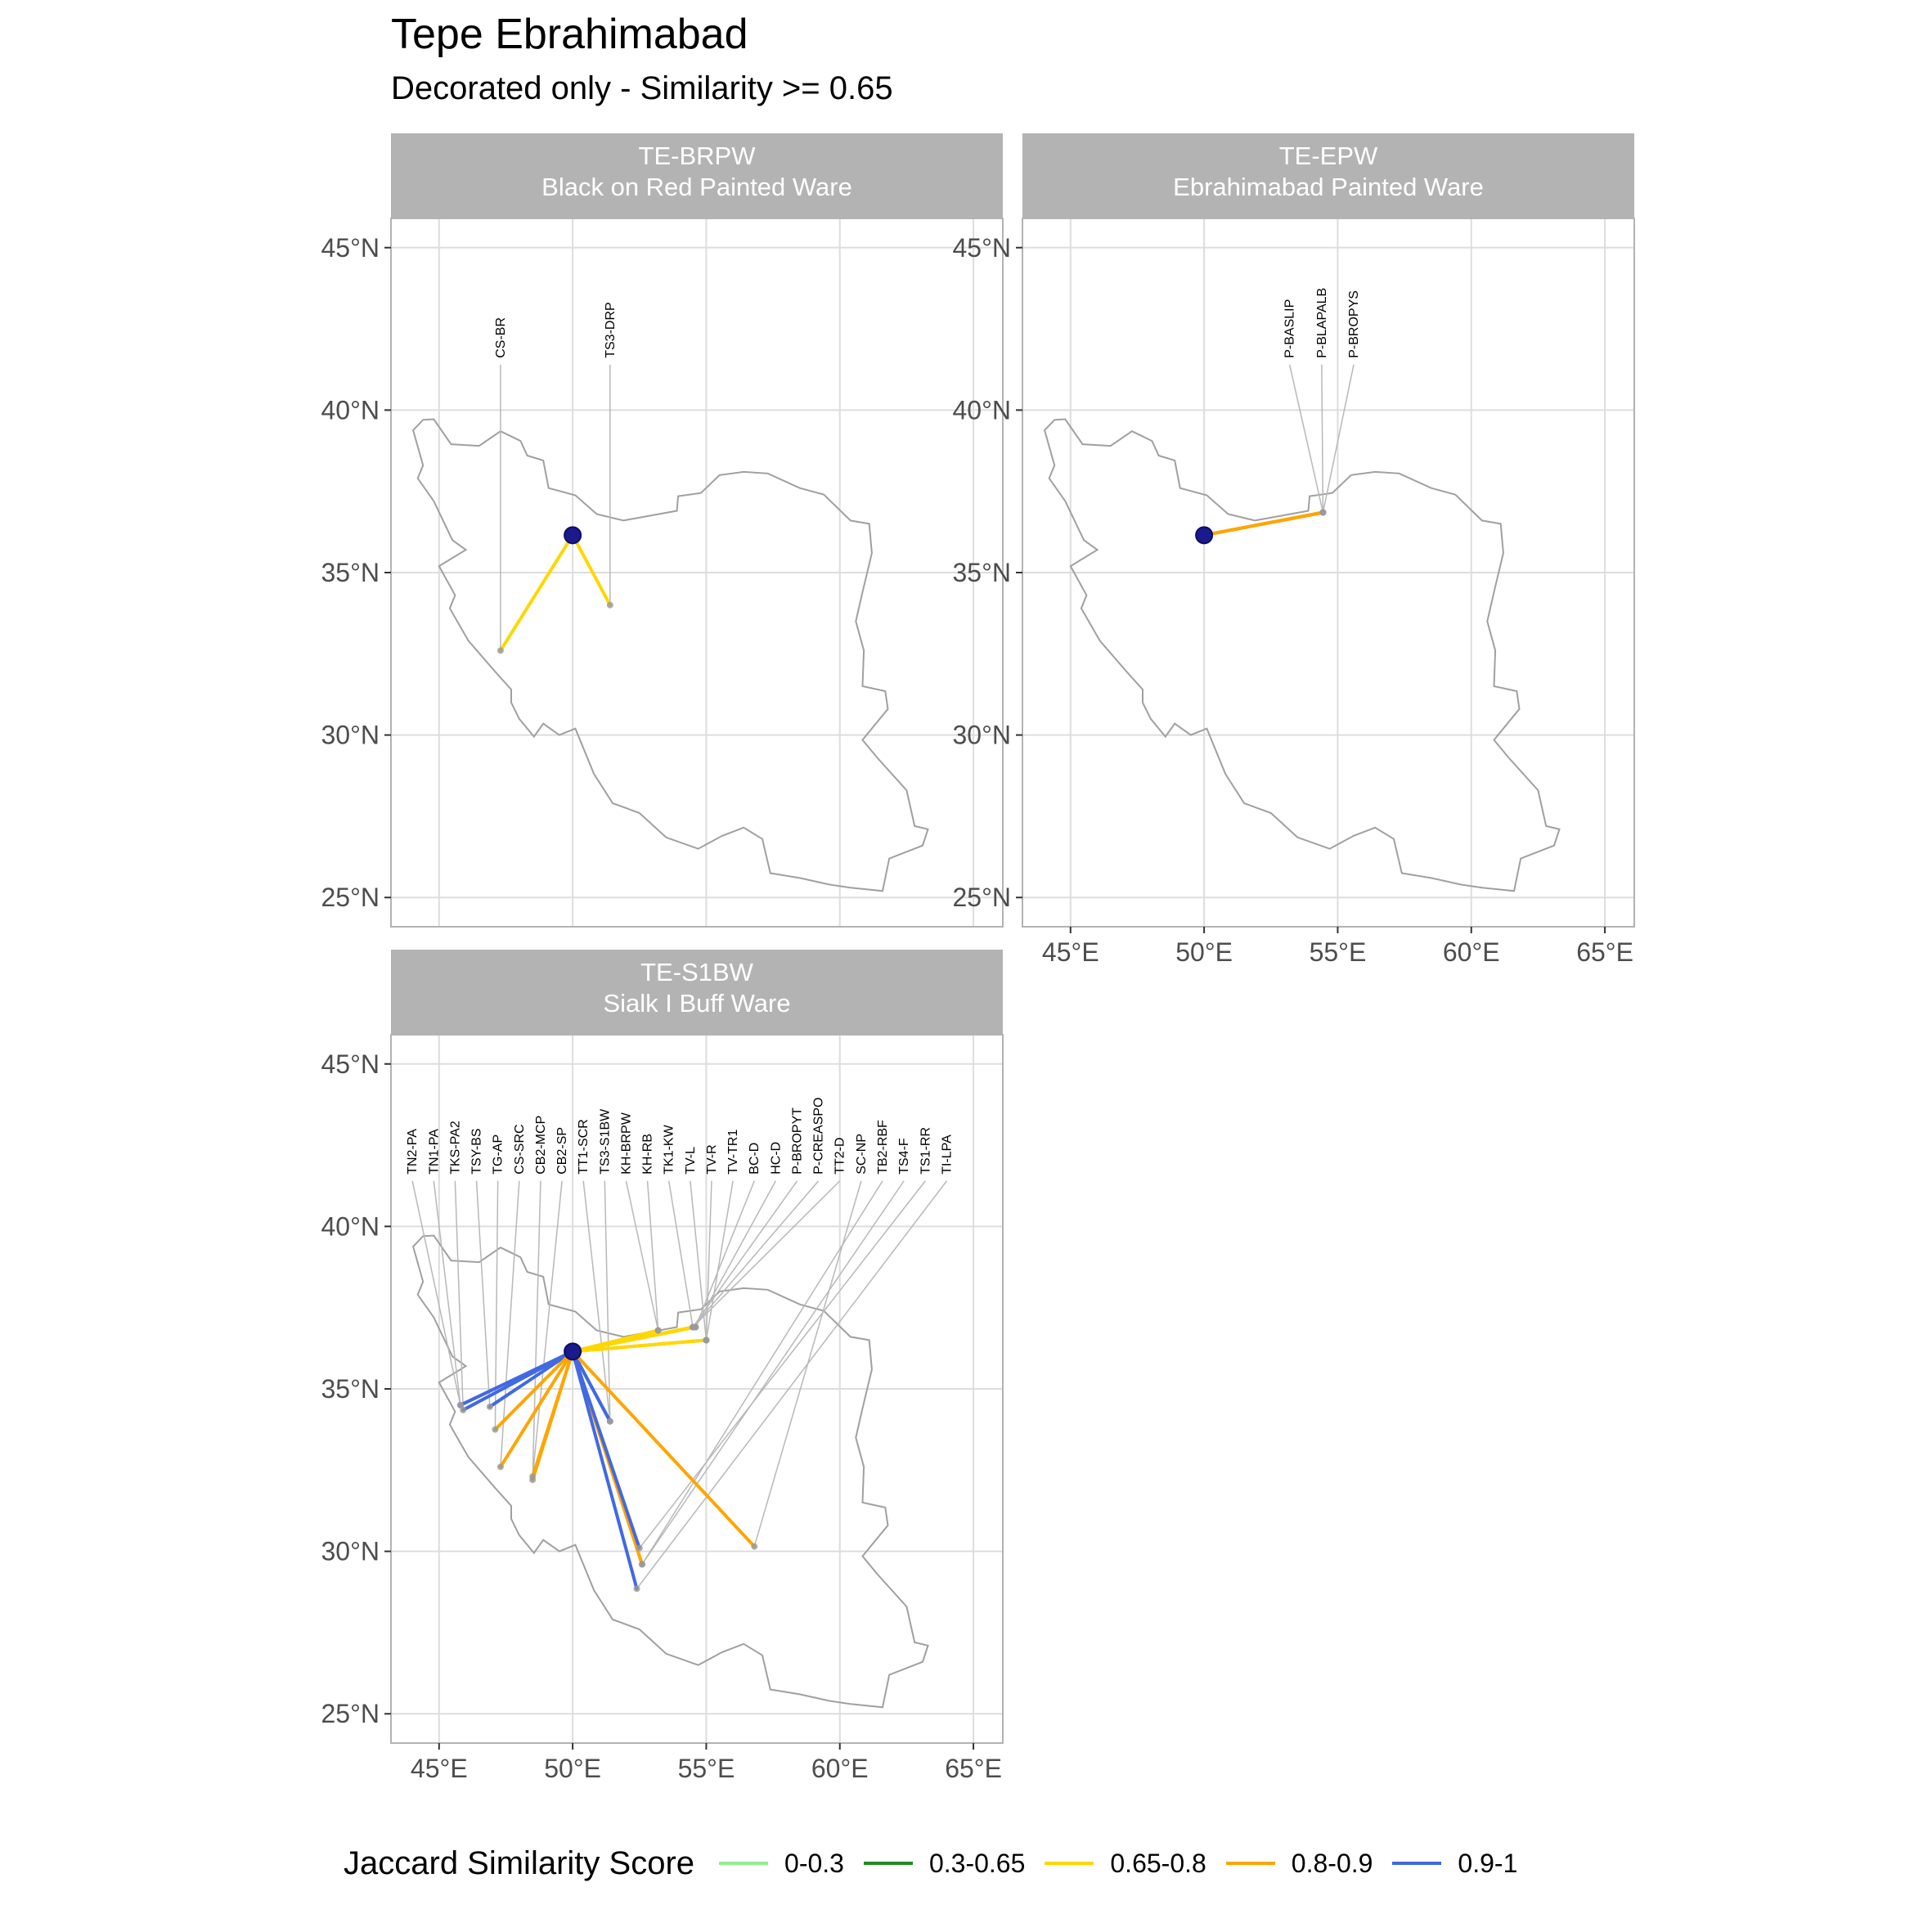 The height and width of the screenshot is (1932, 1932). Describe the element at coordinates (947, 1154) in the screenshot. I see `site-label: TI-LPA` at that location.